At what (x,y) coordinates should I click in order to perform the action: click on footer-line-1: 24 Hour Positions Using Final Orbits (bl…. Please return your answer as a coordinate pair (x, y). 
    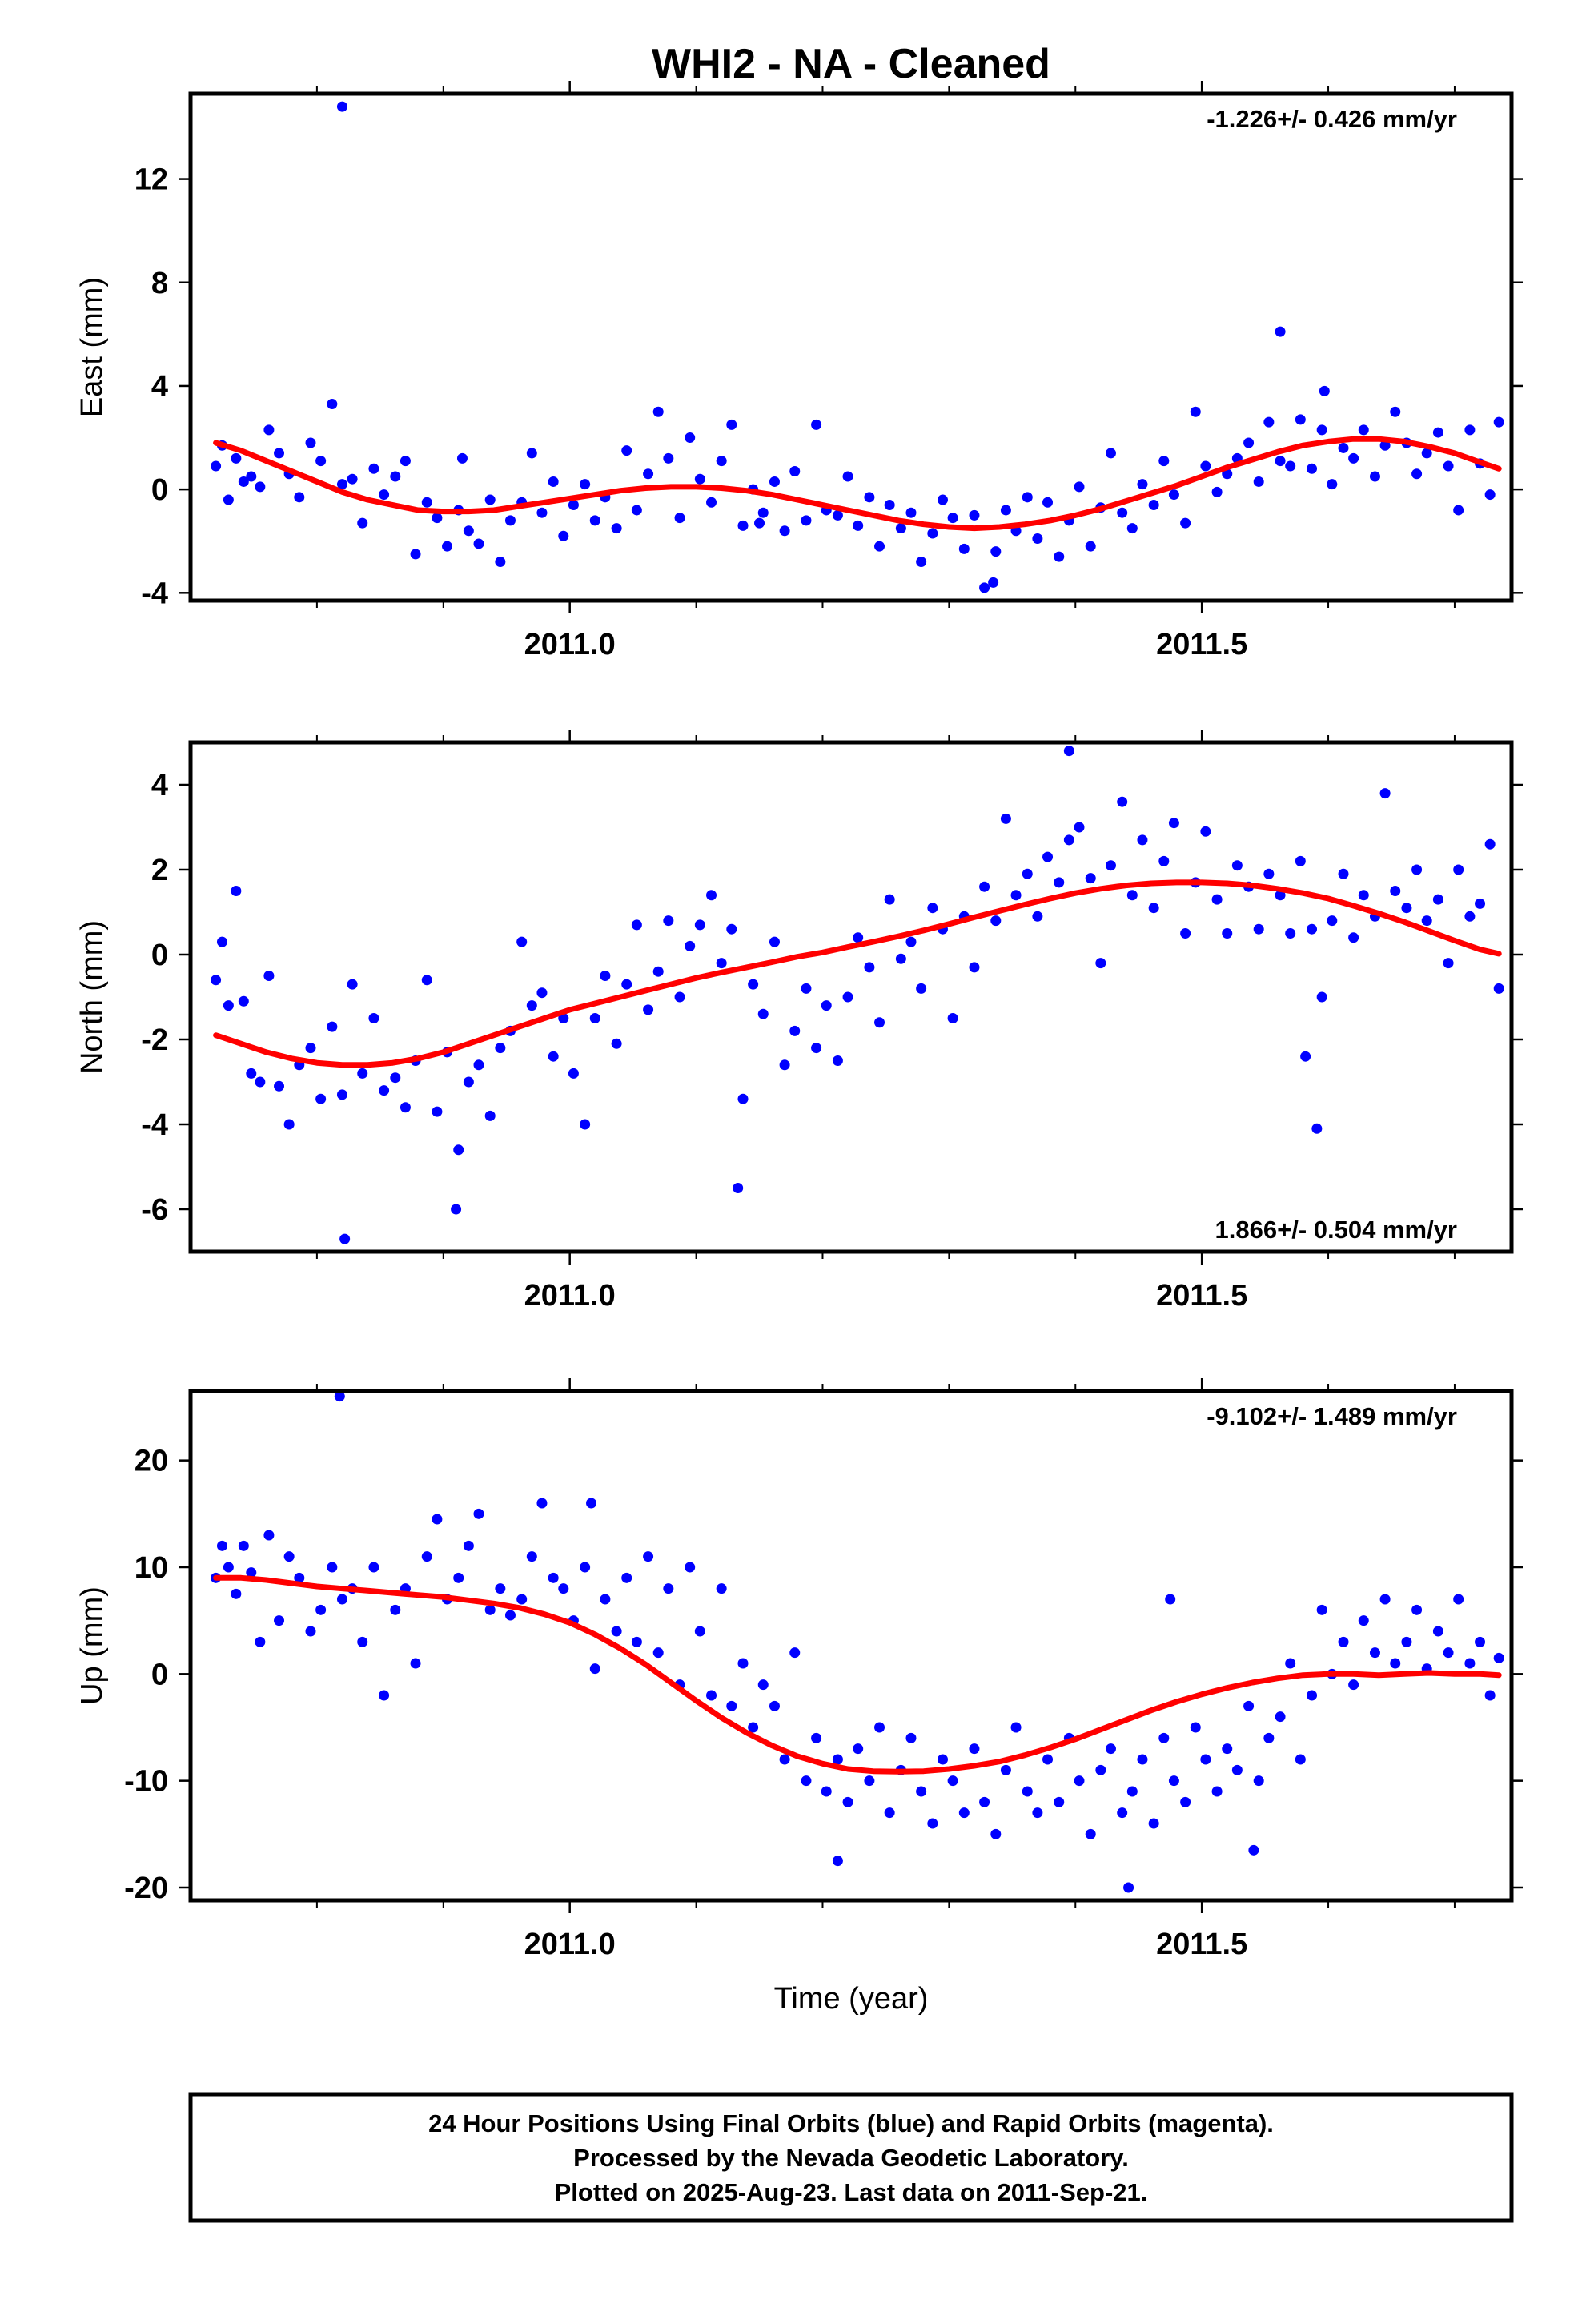
    Looking at the image, I should click on (851, 2123).